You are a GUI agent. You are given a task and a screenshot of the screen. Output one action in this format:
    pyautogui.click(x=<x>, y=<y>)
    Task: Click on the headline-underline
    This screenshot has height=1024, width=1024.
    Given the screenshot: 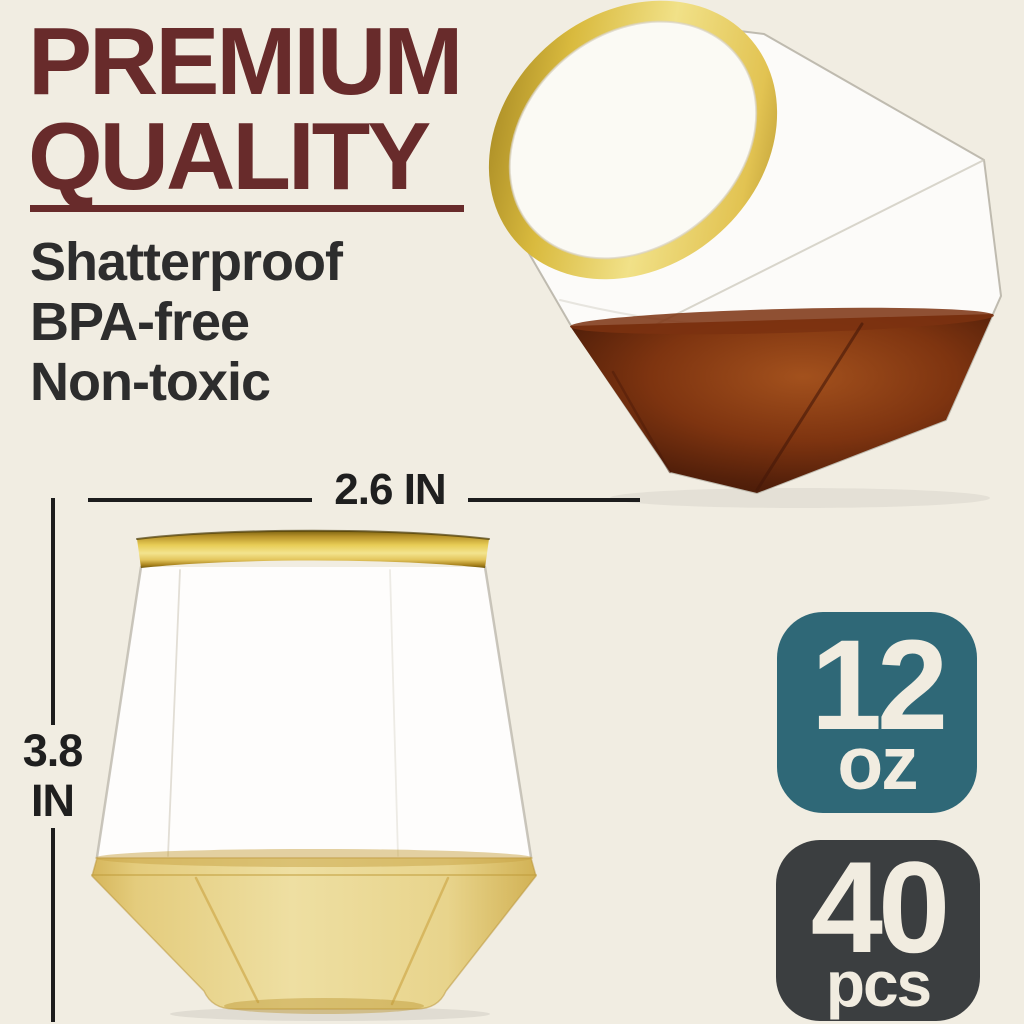 What is the action you would take?
    pyautogui.click(x=247, y=208)
    